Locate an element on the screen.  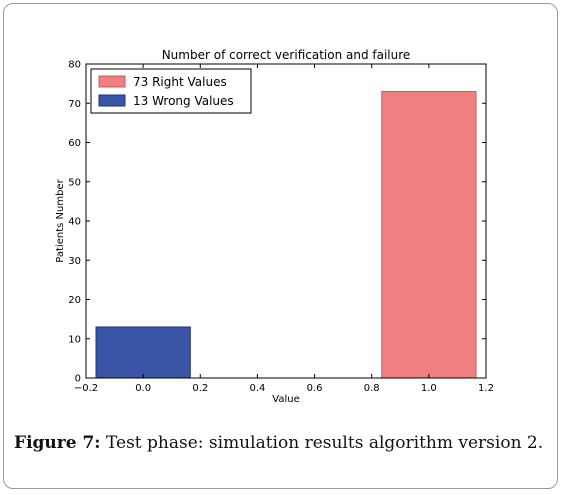
y-tick-label: 40 is located at coordinates (74, 222).